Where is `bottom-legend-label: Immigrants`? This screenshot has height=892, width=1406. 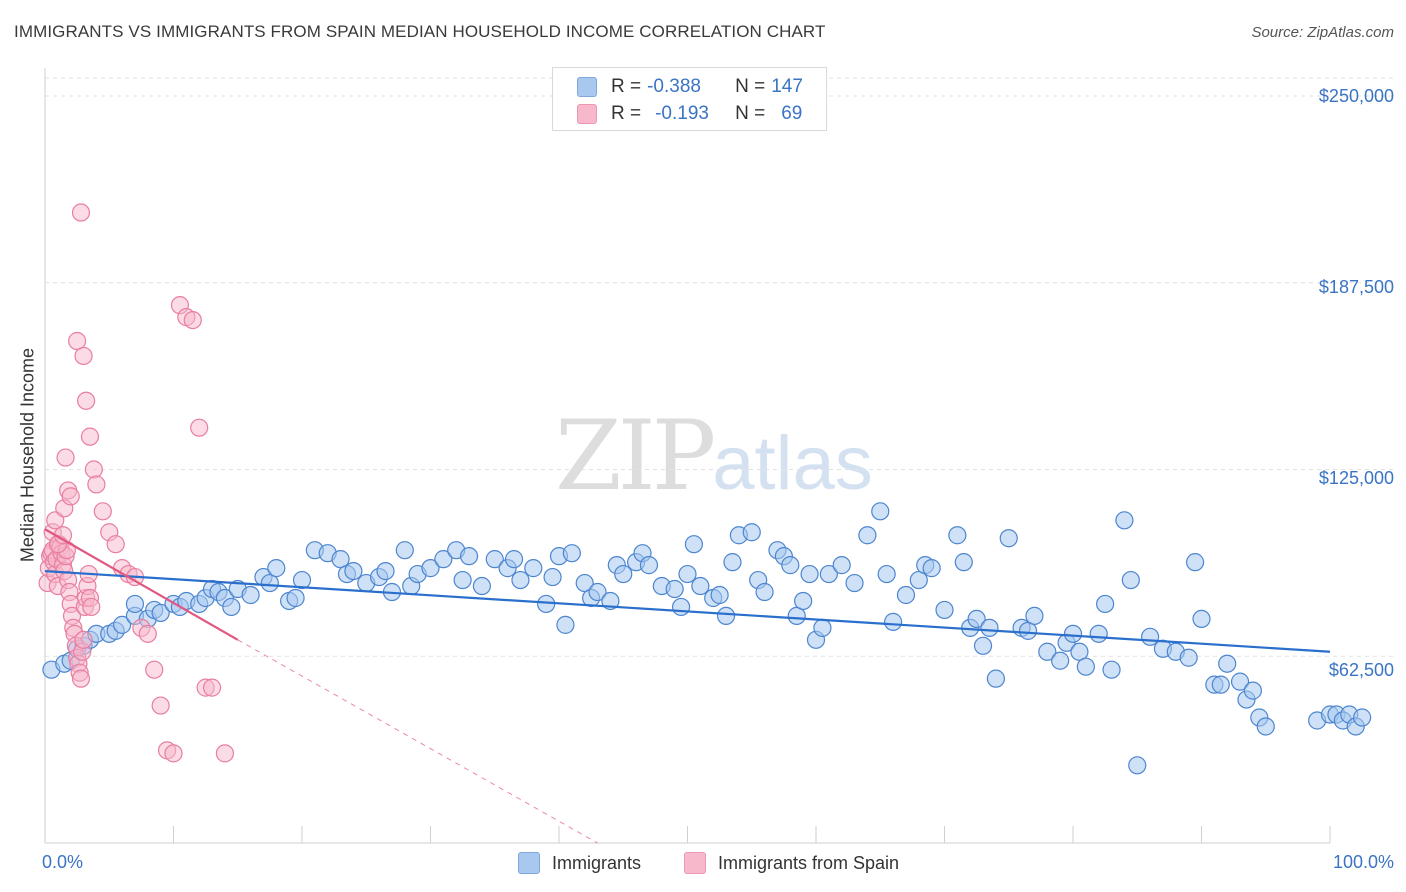
bottom-legend-label: Immigrants is located at coordinates (597, 862).